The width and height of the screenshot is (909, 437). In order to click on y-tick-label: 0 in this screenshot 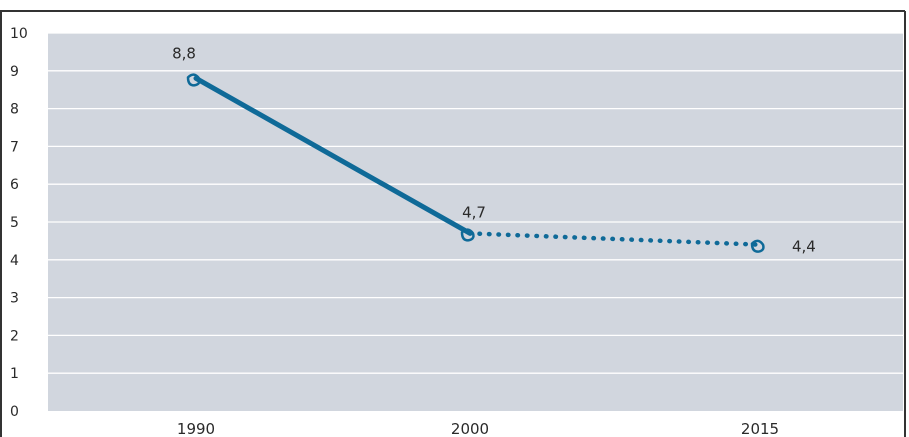, I will do `click(14, 412)`.